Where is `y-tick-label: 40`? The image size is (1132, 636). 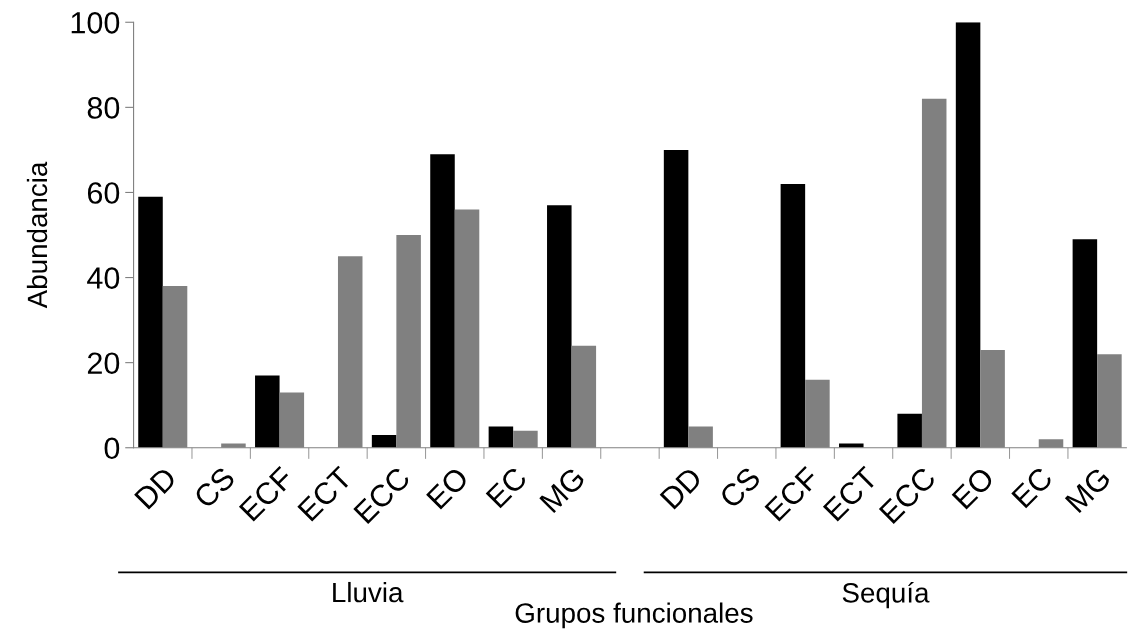
y-tick-label: 40 is located at coordinates (103, 278).